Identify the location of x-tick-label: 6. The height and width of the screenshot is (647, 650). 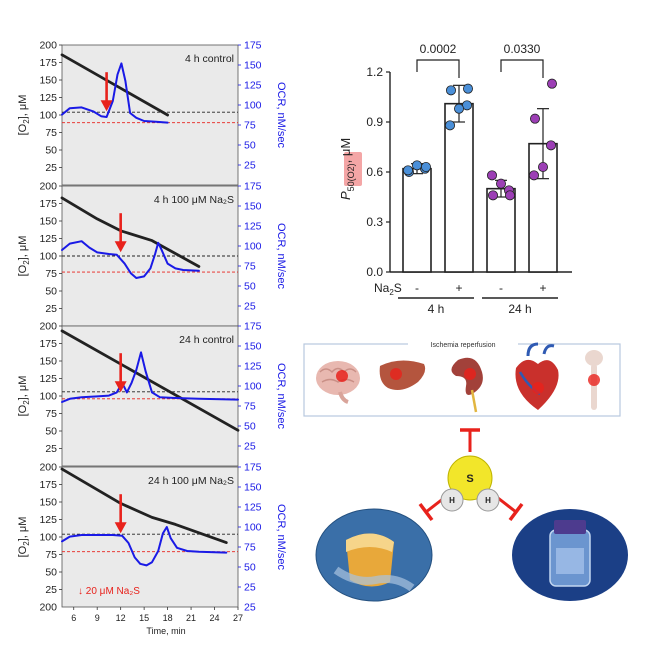
(73, 618).